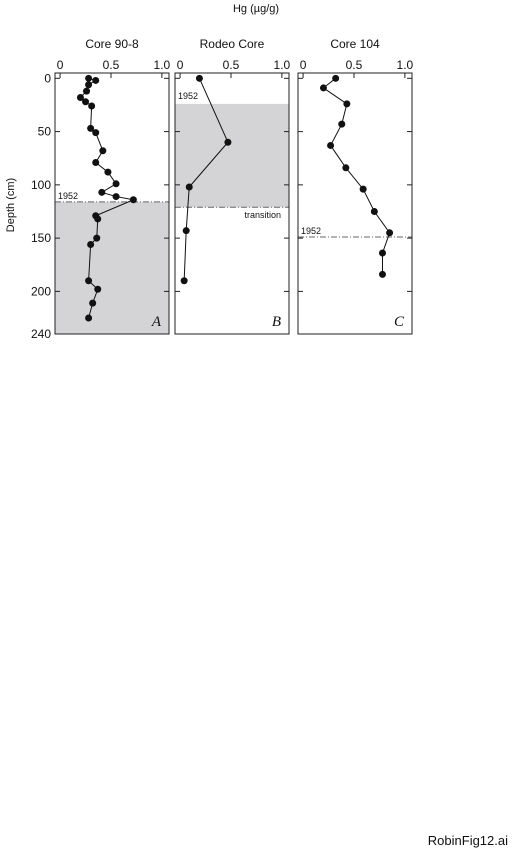 This screenshot has width=512, height=851. What do you see at coordinates (11, 205) in the screenshot?
I see `y-axis-label: Depth (cm)` at bounding box center [11, 205].